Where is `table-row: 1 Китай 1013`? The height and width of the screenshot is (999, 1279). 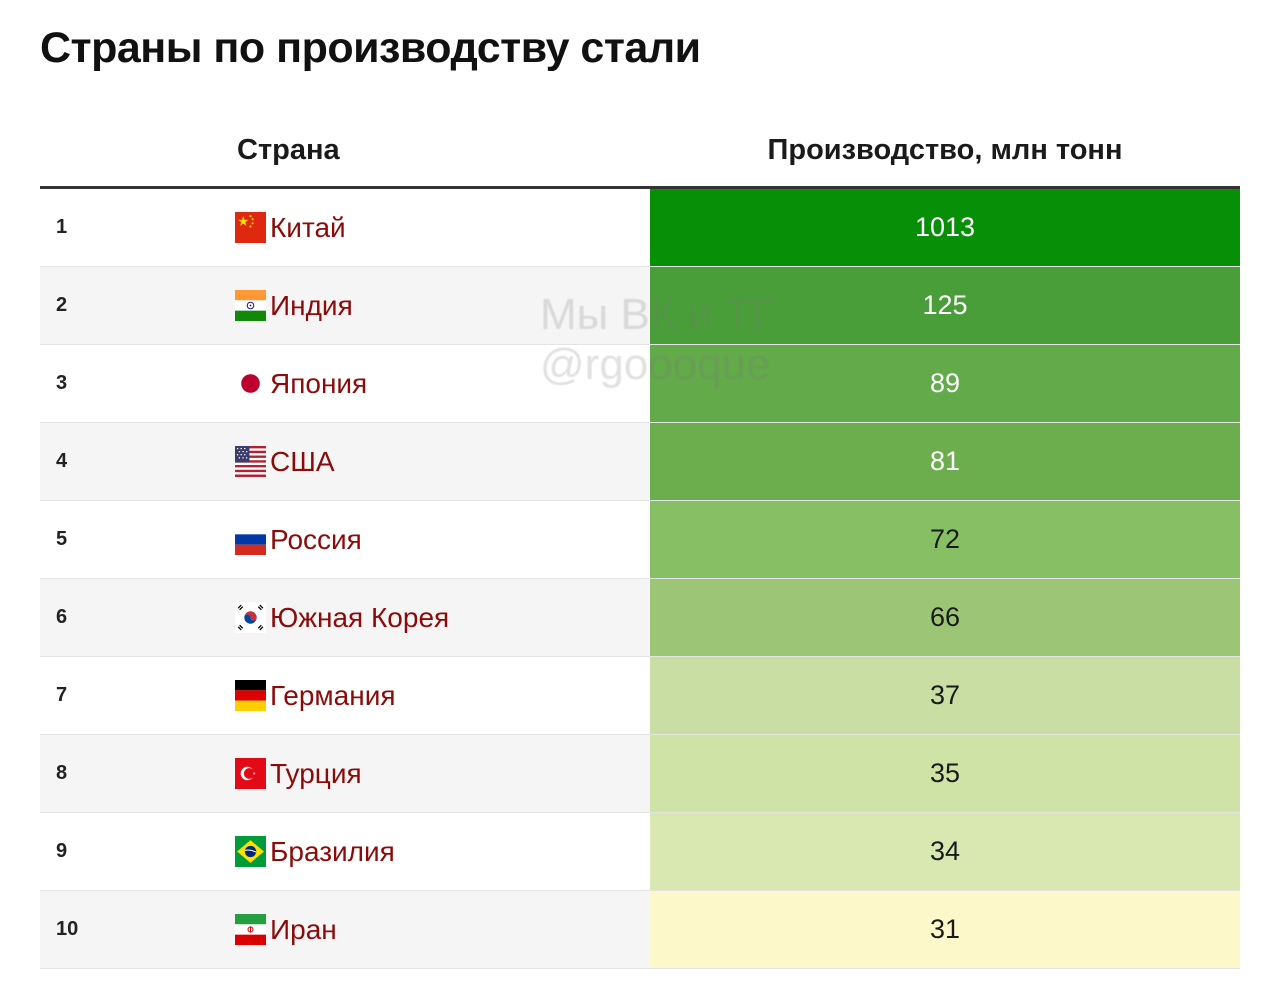 table-row: 1 Китай 1013 is located at coordinates (640, 228).